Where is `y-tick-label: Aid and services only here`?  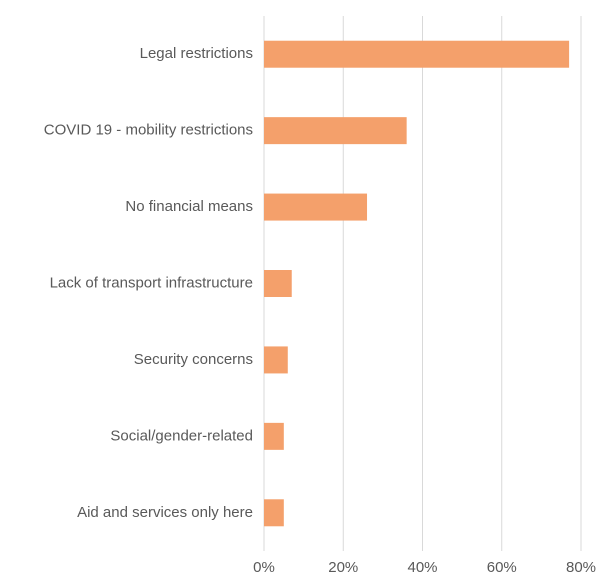 y-tick-label: Aid and services only here is located at coordinates (165, 512).